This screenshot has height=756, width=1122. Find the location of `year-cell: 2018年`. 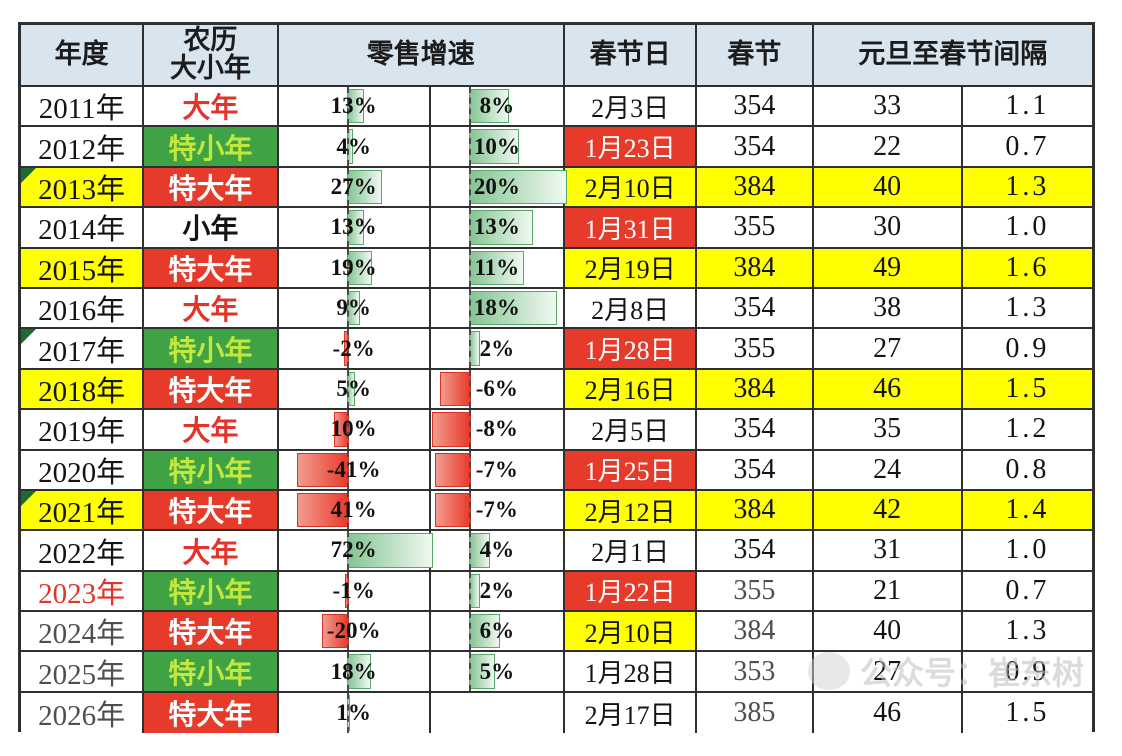

year-cell: 2018年 is located at coordinates (83, 389).